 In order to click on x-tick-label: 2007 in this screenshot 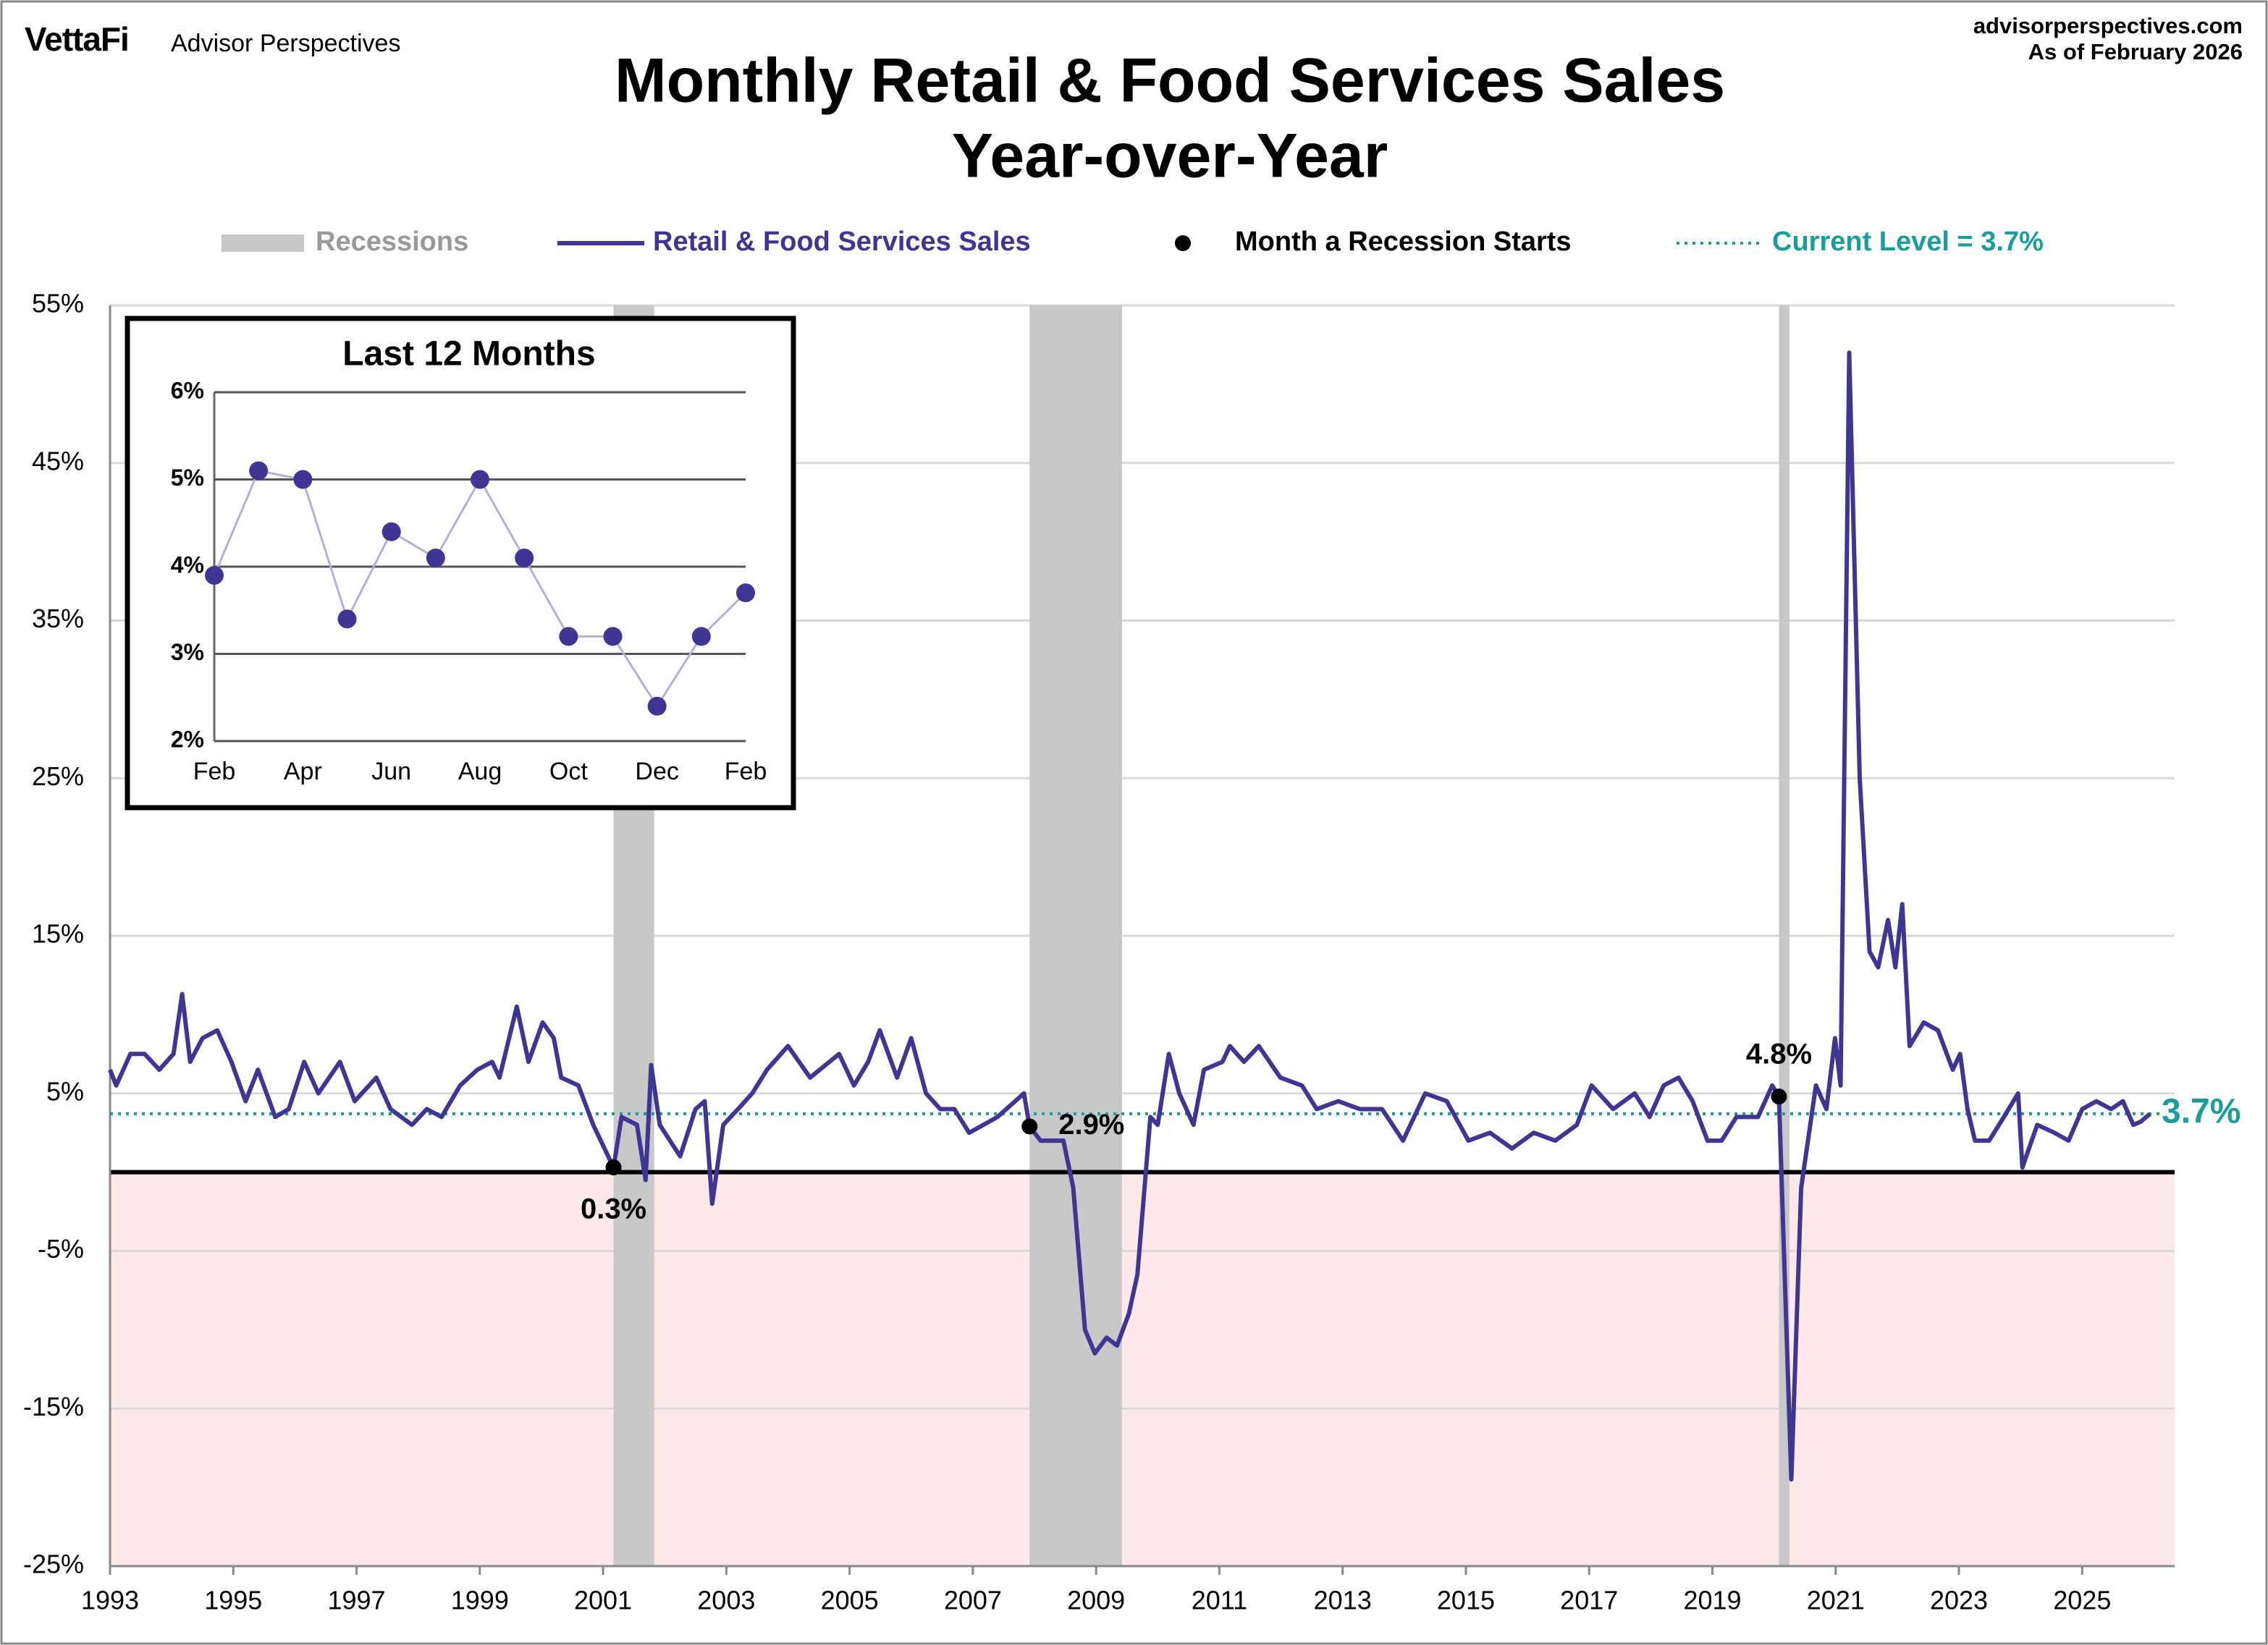, I will do `click(973, 1601)`.